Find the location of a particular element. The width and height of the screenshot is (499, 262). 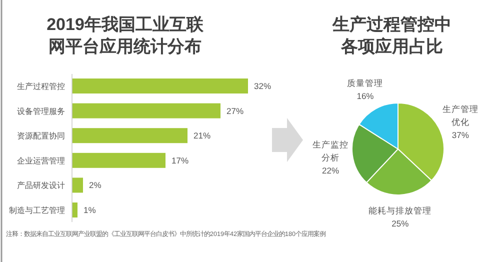

data-label: 21% is located at coordinates (202, 135).